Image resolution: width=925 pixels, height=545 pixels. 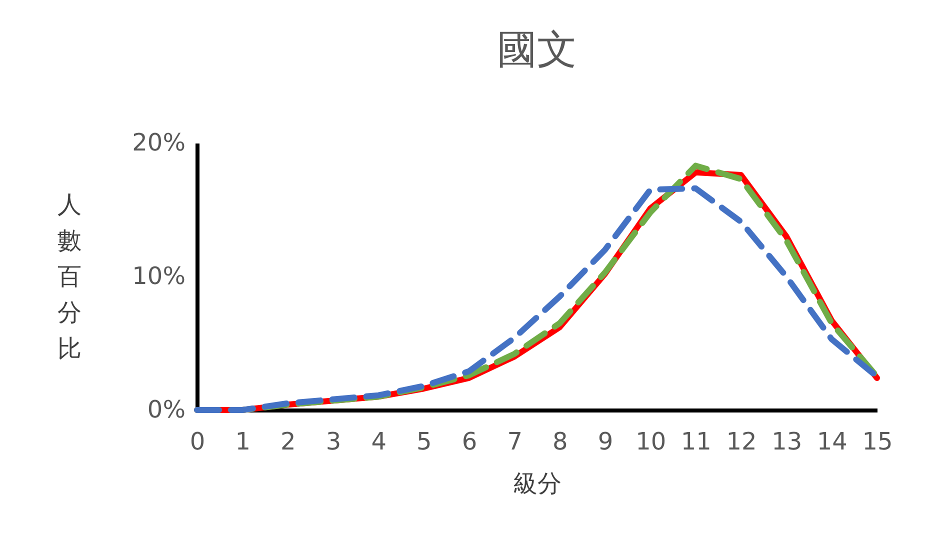 I want to click on x-tick-label: 4, so click(x=378, y=442).